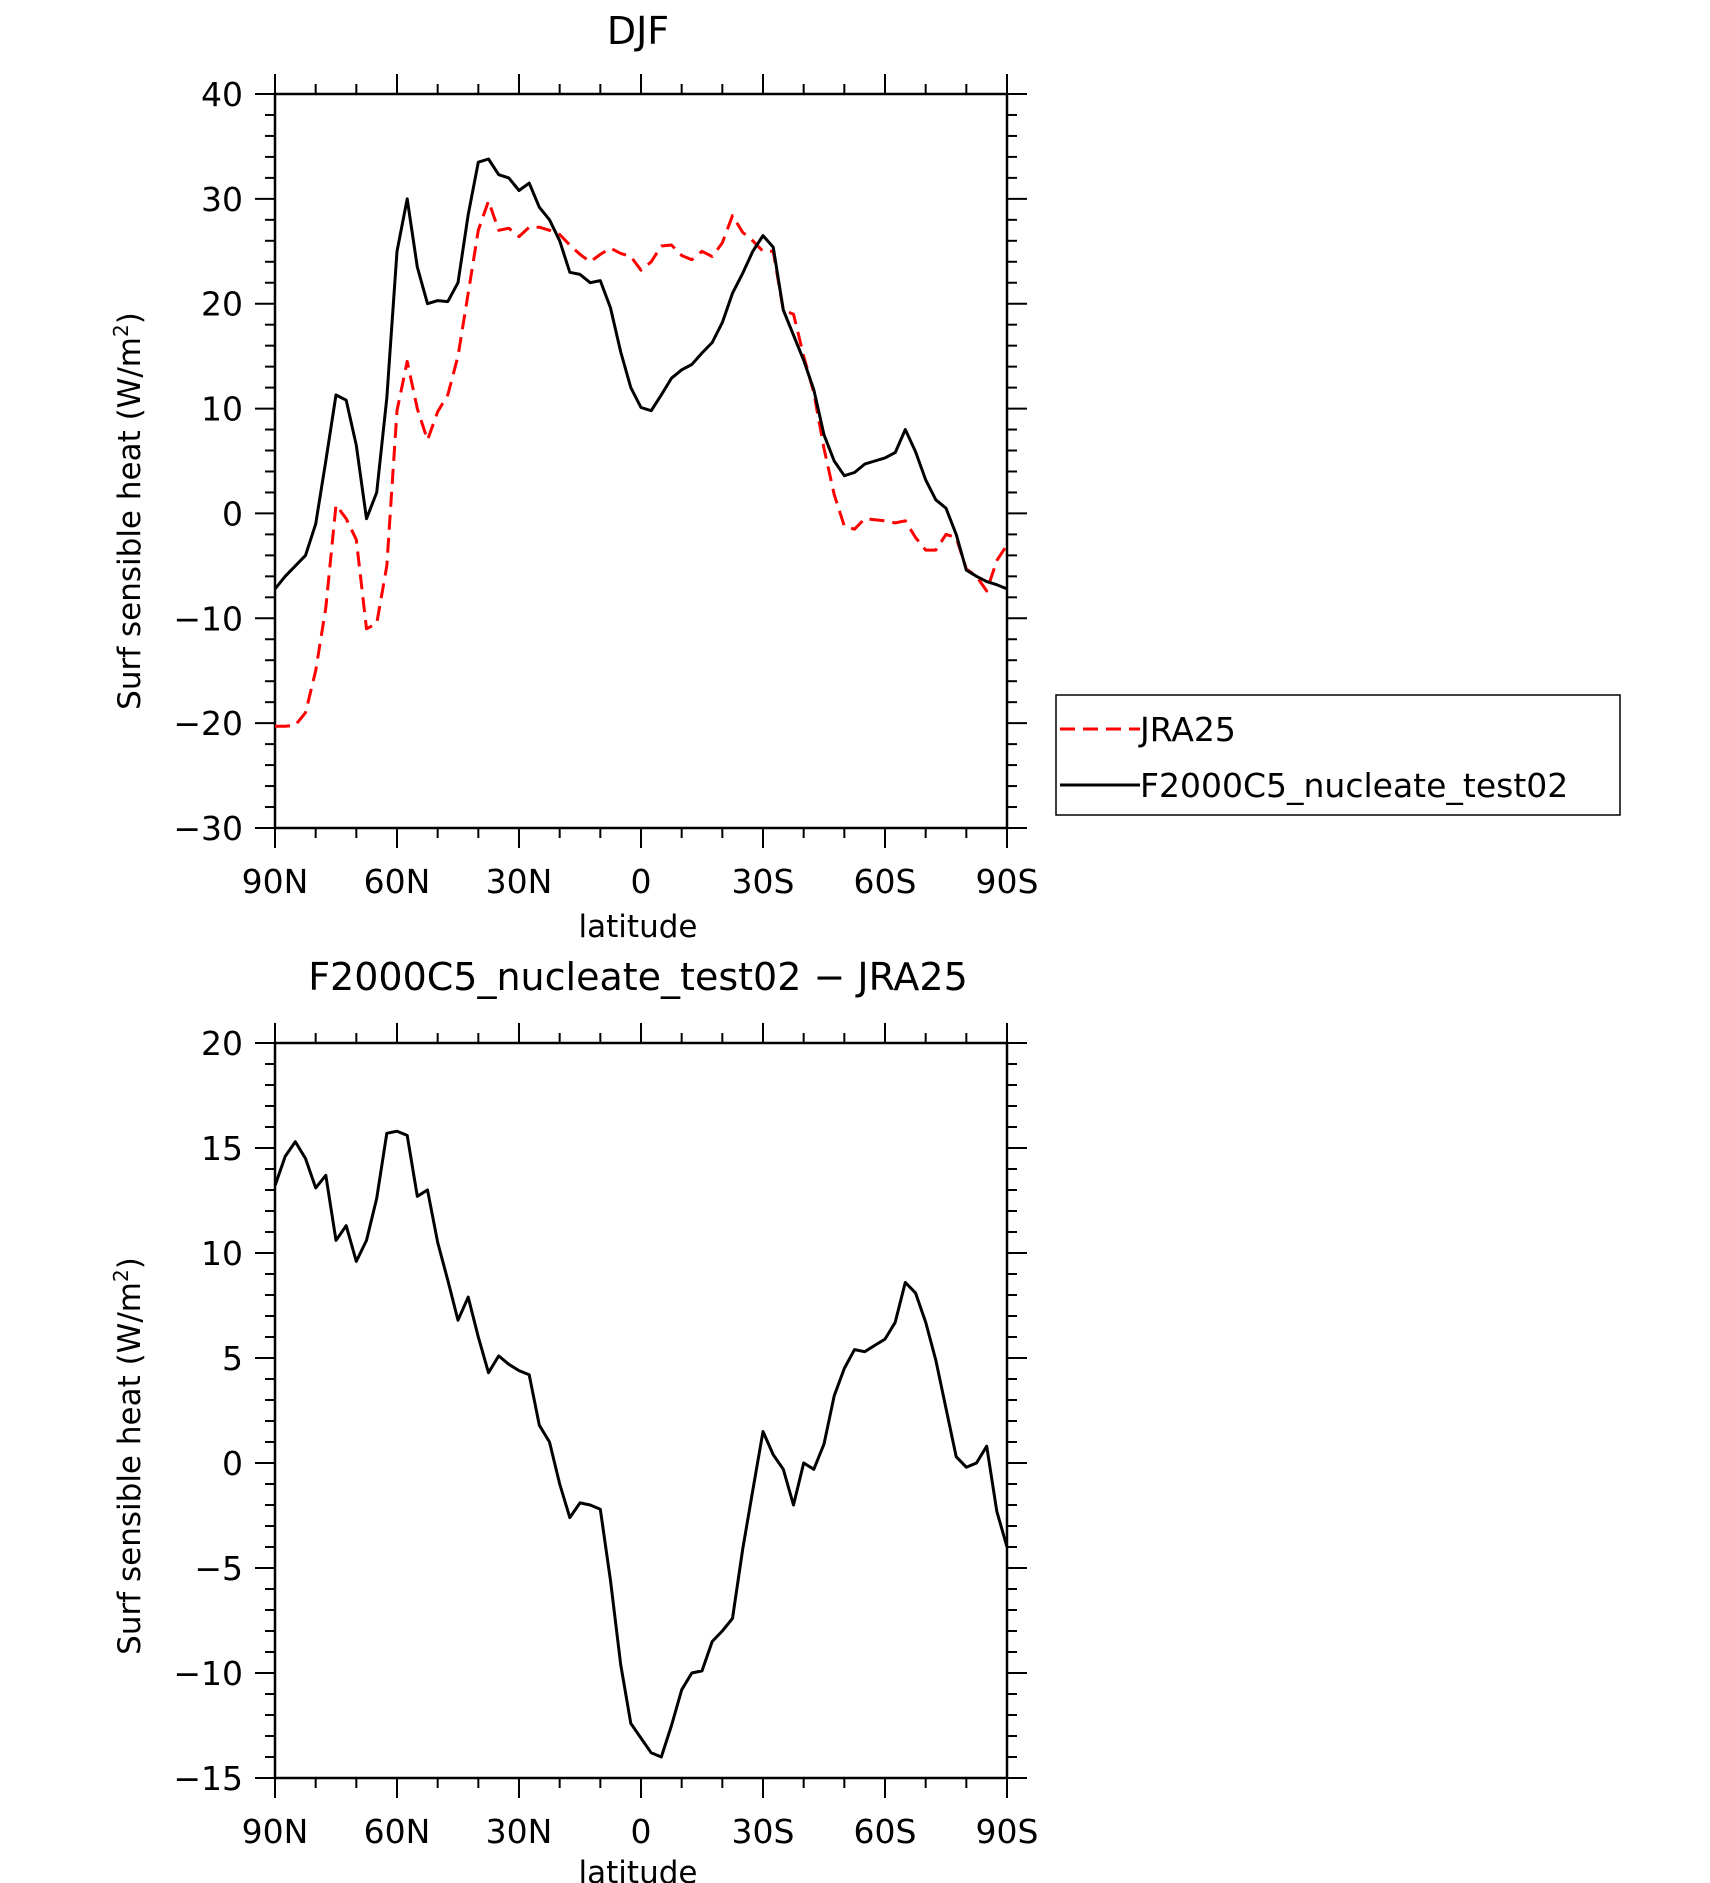 The height and width of the screenshot is (1883, 1710). I want to click on bottom-series-line-difference, so click(641, 1444).